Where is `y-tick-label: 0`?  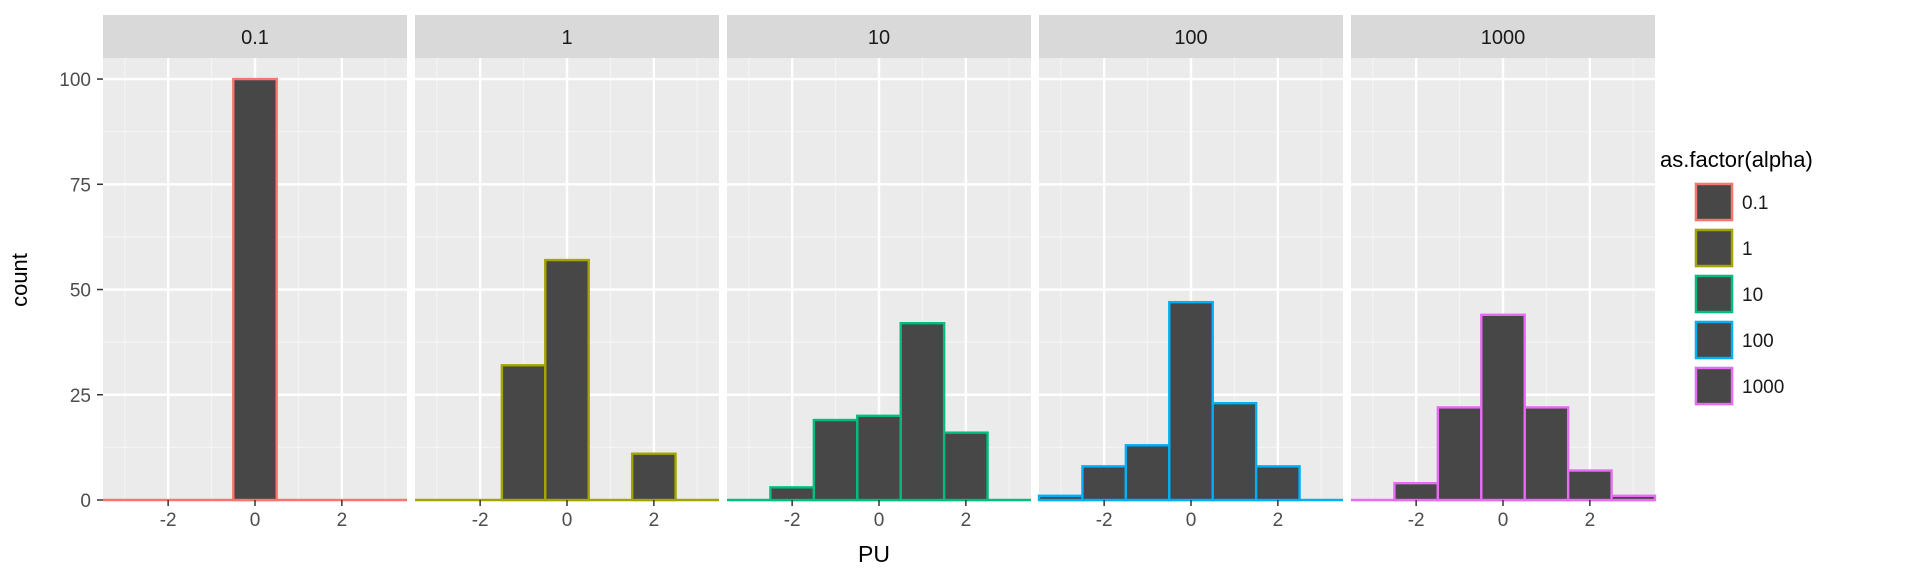
y-tick-label: 0 is located at coordinates (85, 501).